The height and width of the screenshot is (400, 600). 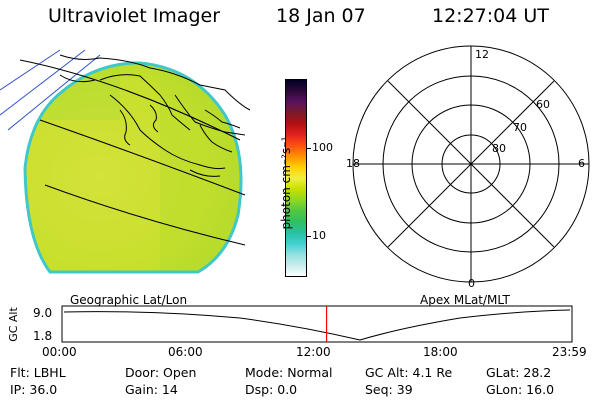 What do you see at coordinates (296, 178) in the screenshot?
I see `colorbar` at bounding box center [296, 178].